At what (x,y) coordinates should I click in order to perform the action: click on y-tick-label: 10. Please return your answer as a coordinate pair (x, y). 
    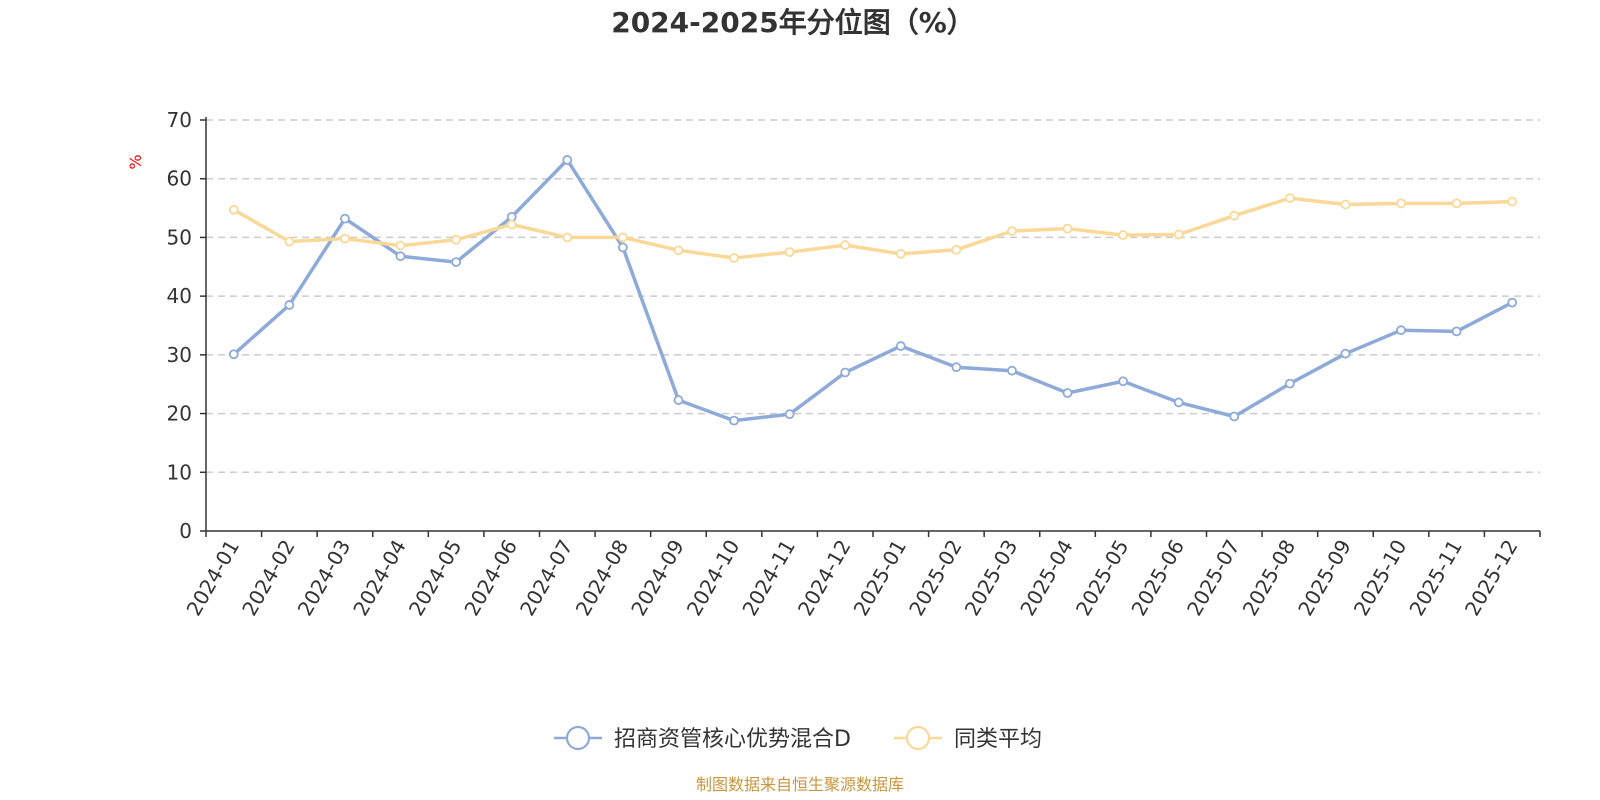
    Looking at the image, I should click on (179, 472).